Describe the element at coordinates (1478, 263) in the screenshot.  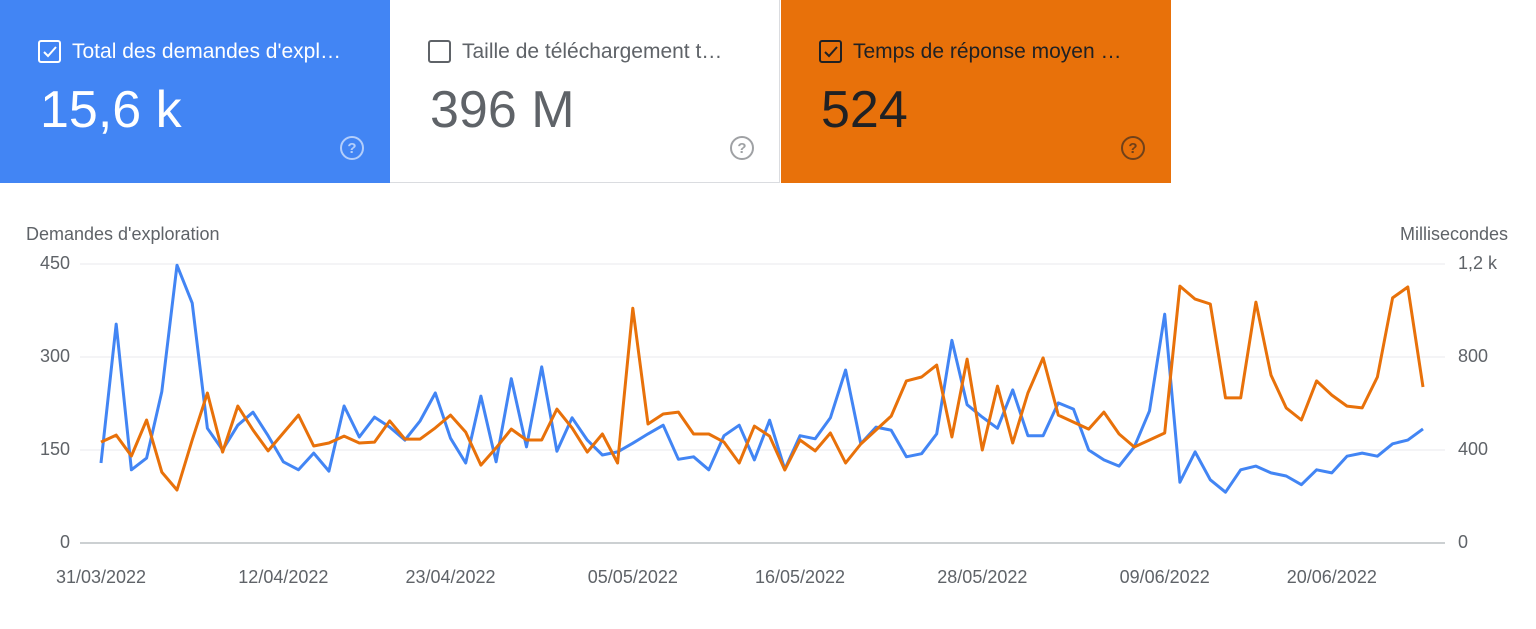
I see `y2-tick-label: 1,2 k` at that location.